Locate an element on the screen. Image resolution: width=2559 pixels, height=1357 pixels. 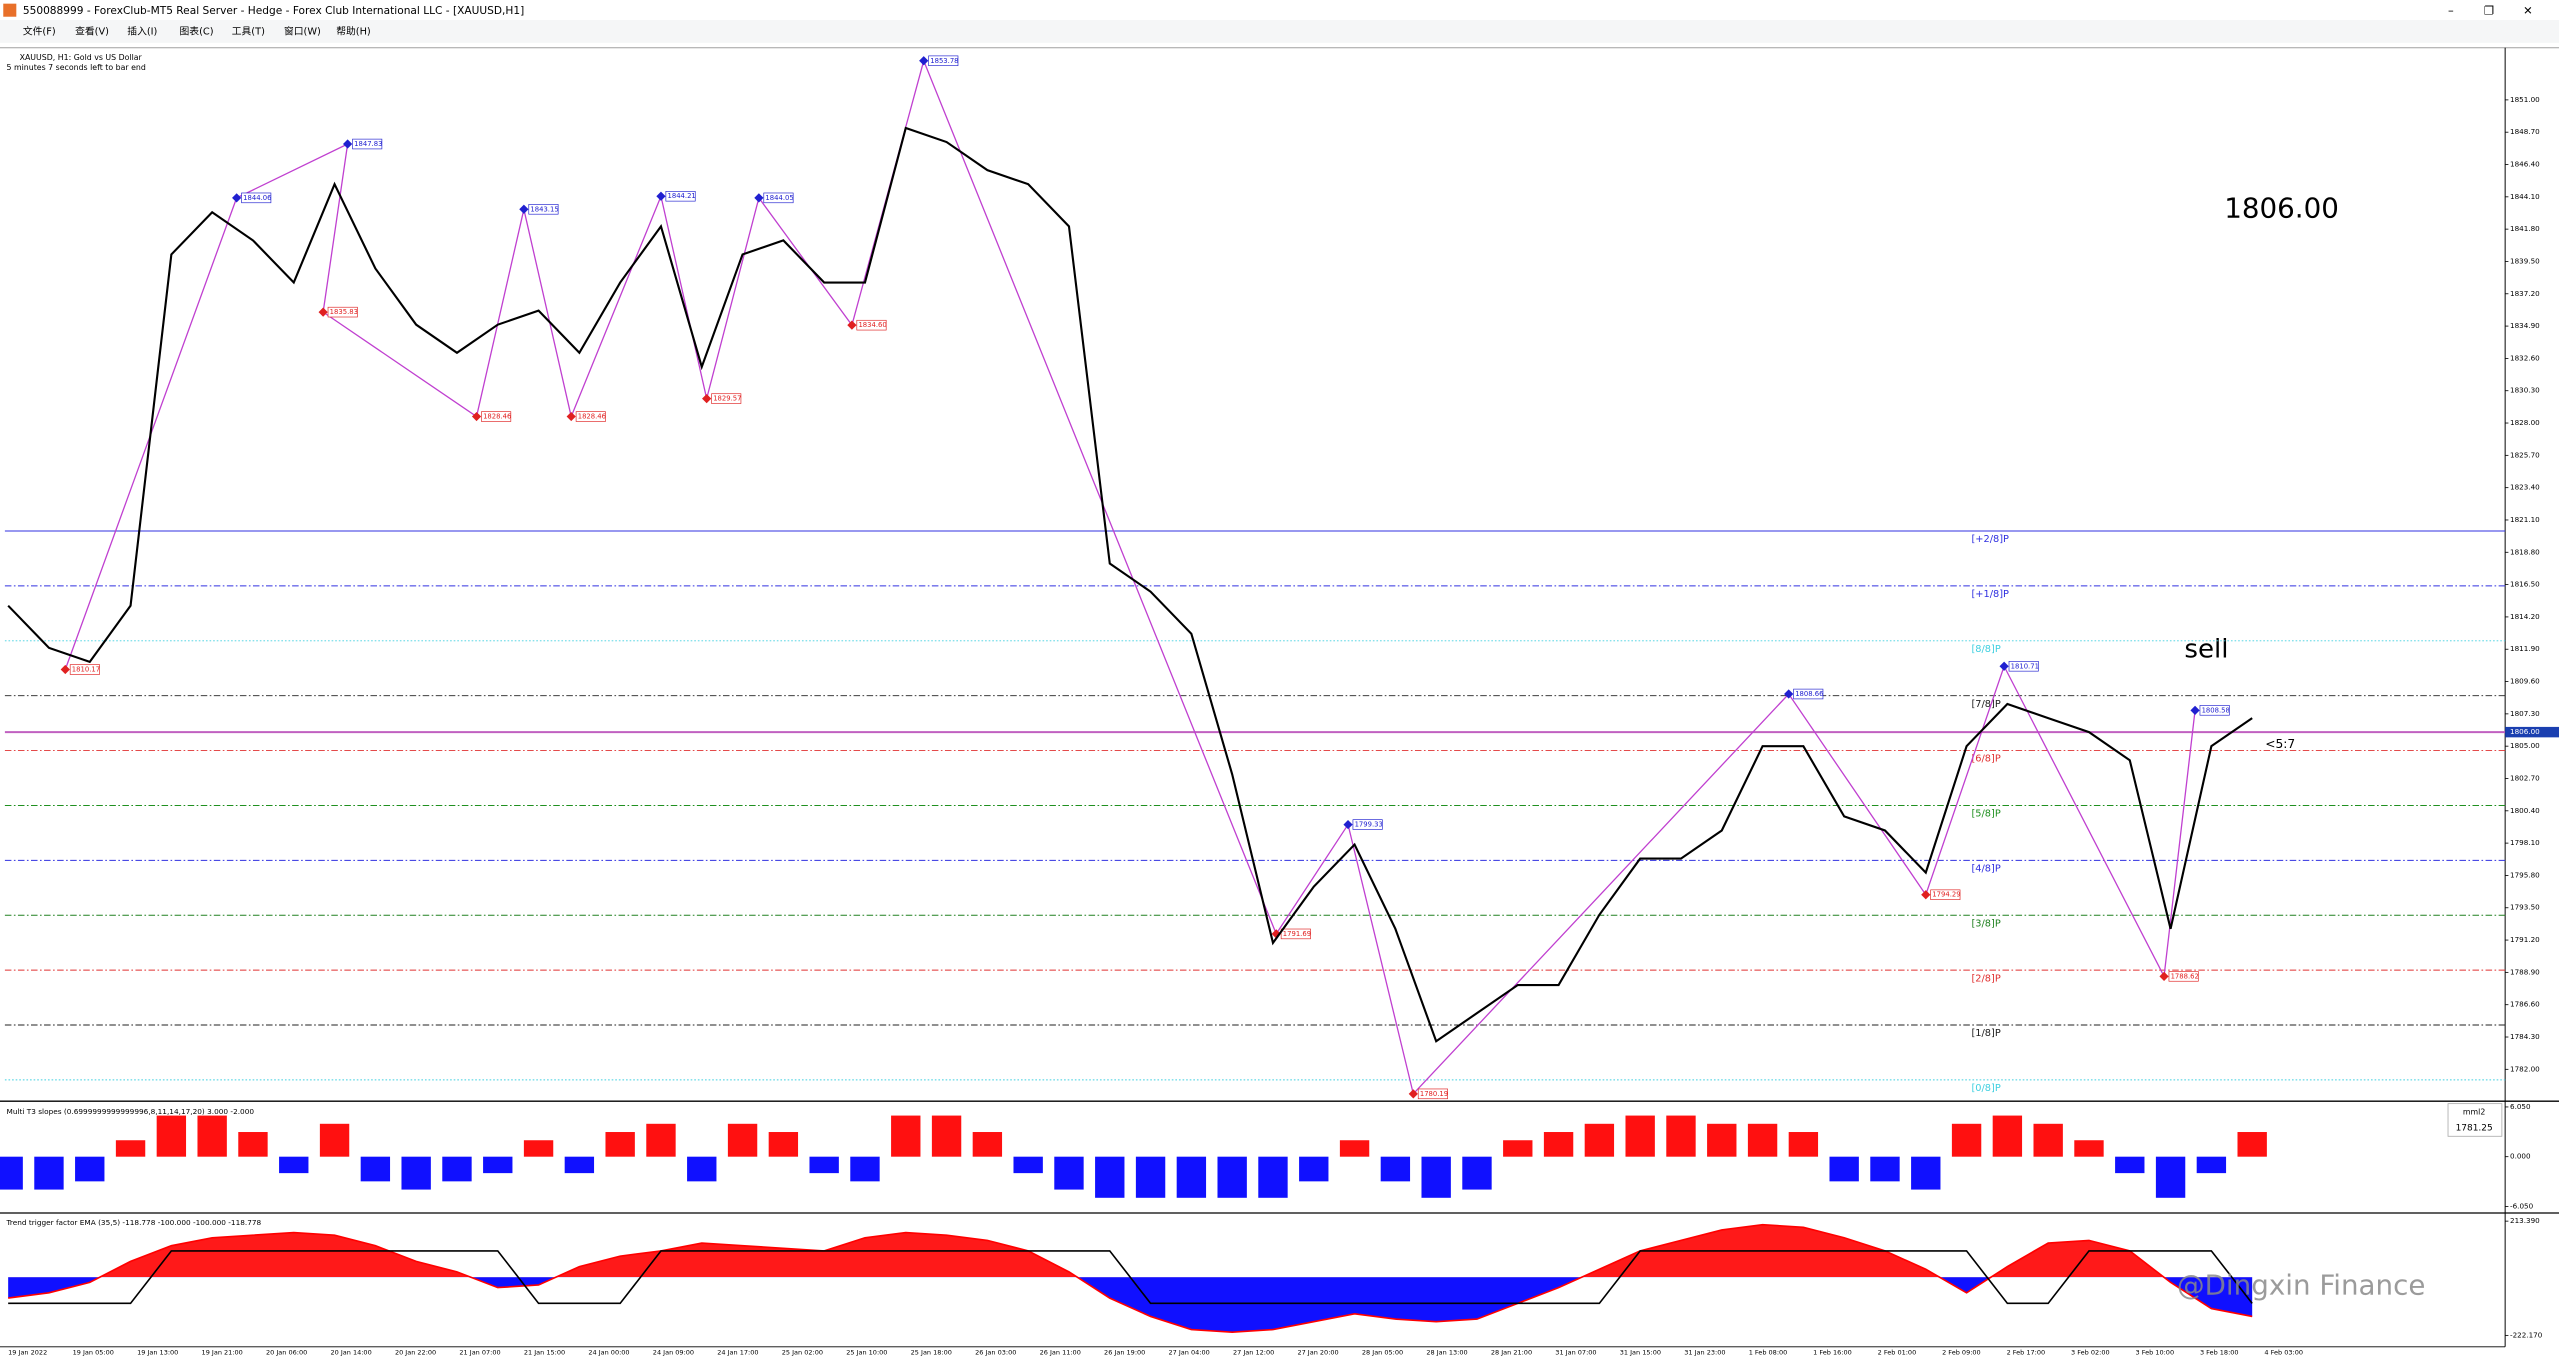
ttf-area-up is located at coordinates (1131, 1251).